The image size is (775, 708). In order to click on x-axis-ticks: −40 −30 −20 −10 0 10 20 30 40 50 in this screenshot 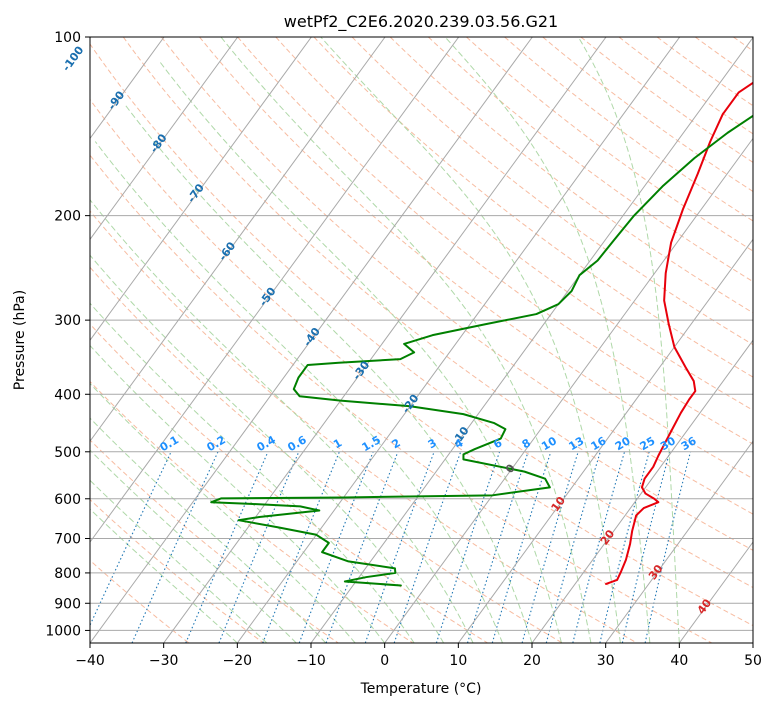, I will do `click(418, 656)`.